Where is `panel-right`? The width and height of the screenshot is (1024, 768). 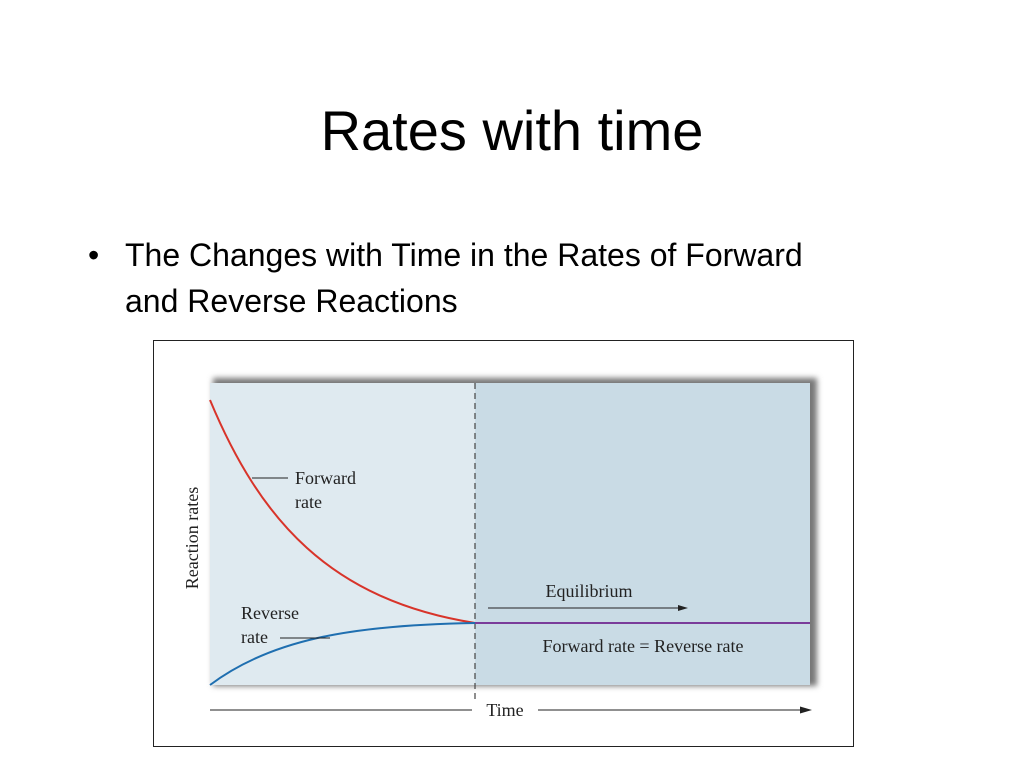 panel-right is located at coordinates (642, 534).